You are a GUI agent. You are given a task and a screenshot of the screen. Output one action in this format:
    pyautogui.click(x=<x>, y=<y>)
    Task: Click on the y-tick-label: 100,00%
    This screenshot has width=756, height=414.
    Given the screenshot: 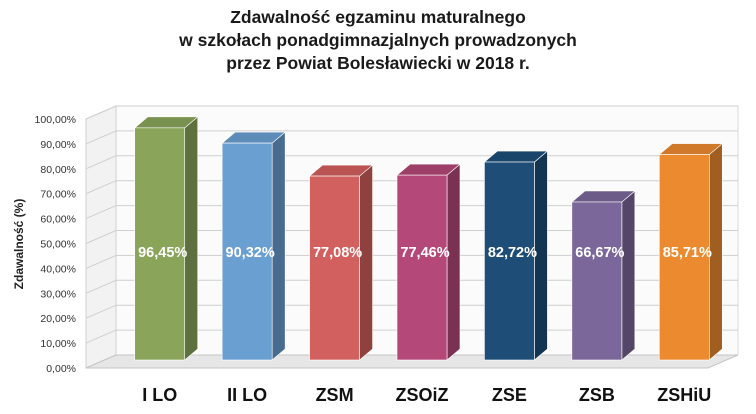 What is the action you would take?
    pyautogui.click(x=55, y=120)
    